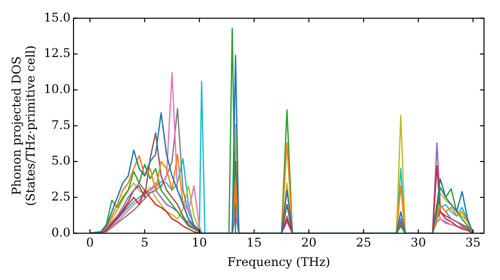  I want to click on y-axis-title: Phonon projected DOS (States/THz·primitive cell), so click(23, 125).